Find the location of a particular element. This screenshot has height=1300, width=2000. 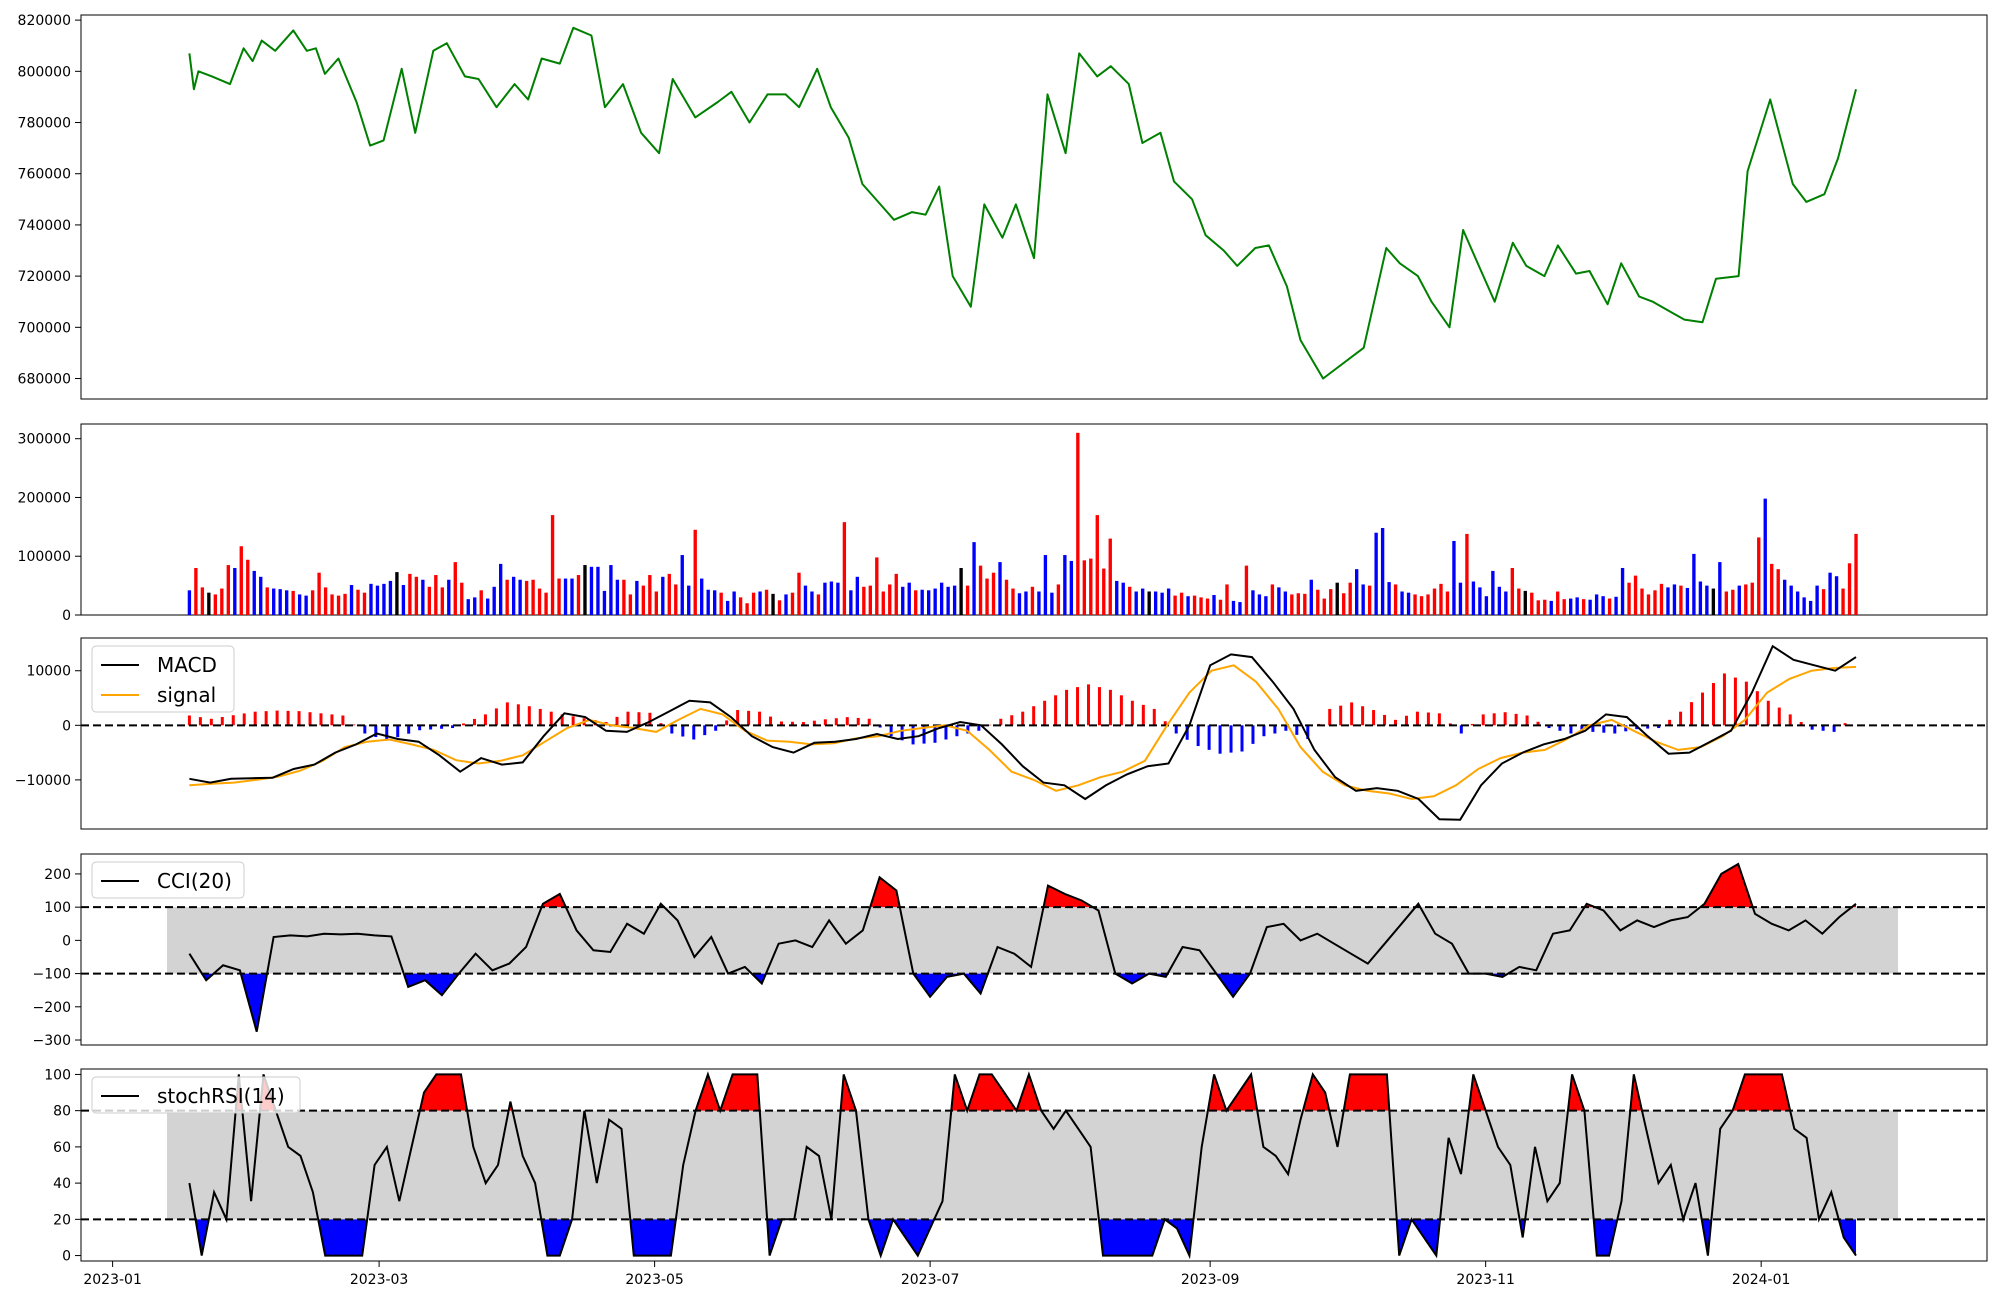

x-tick-label: 2023-07 is located at coordinates (930, 1280).